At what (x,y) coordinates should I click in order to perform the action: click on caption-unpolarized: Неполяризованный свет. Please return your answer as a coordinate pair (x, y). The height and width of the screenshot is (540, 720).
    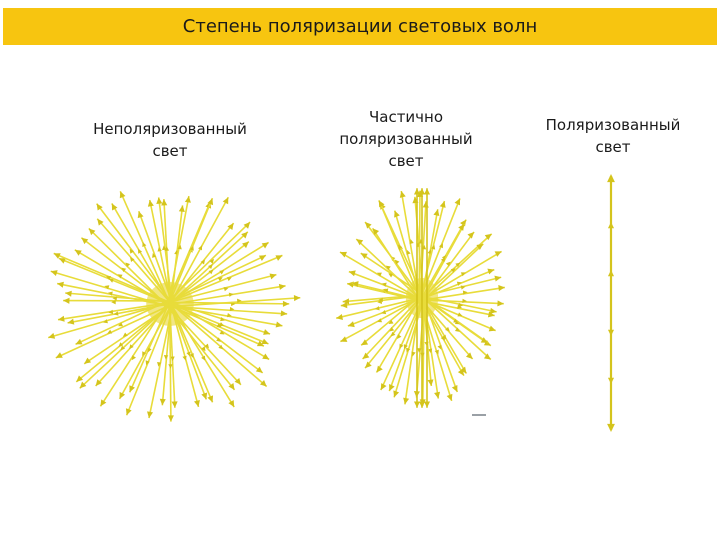
    Looking at the image, I should click on (170, 140).